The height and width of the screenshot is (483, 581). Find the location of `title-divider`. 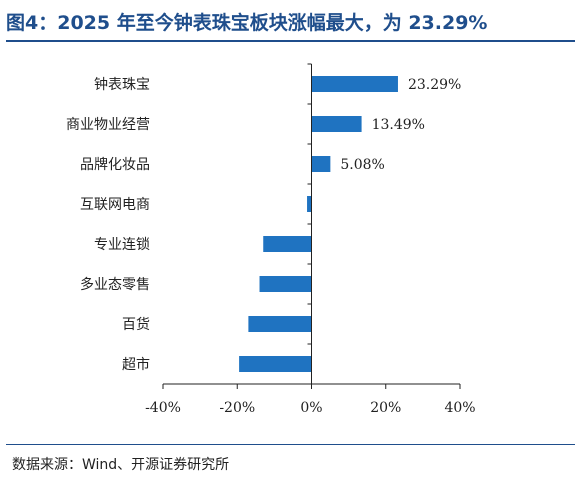

title-divider is located at coordinates (290, 41).